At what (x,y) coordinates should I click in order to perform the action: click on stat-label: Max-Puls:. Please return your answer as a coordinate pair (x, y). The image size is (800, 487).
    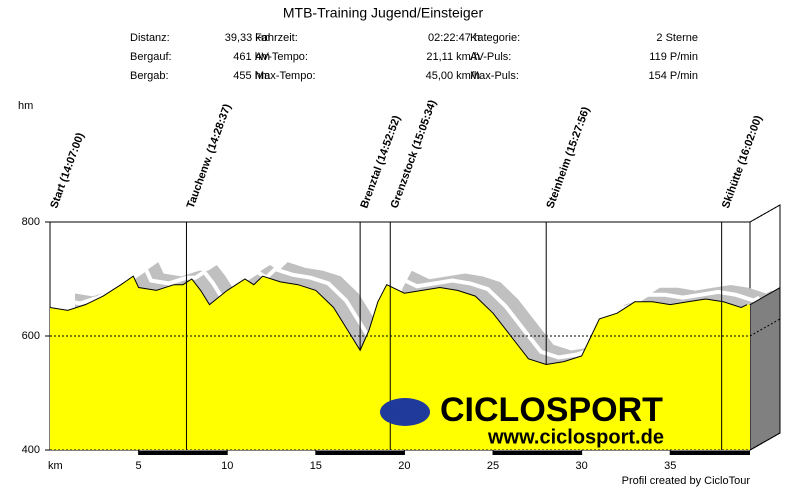
    Looking at the image, I should click on (494, 76).